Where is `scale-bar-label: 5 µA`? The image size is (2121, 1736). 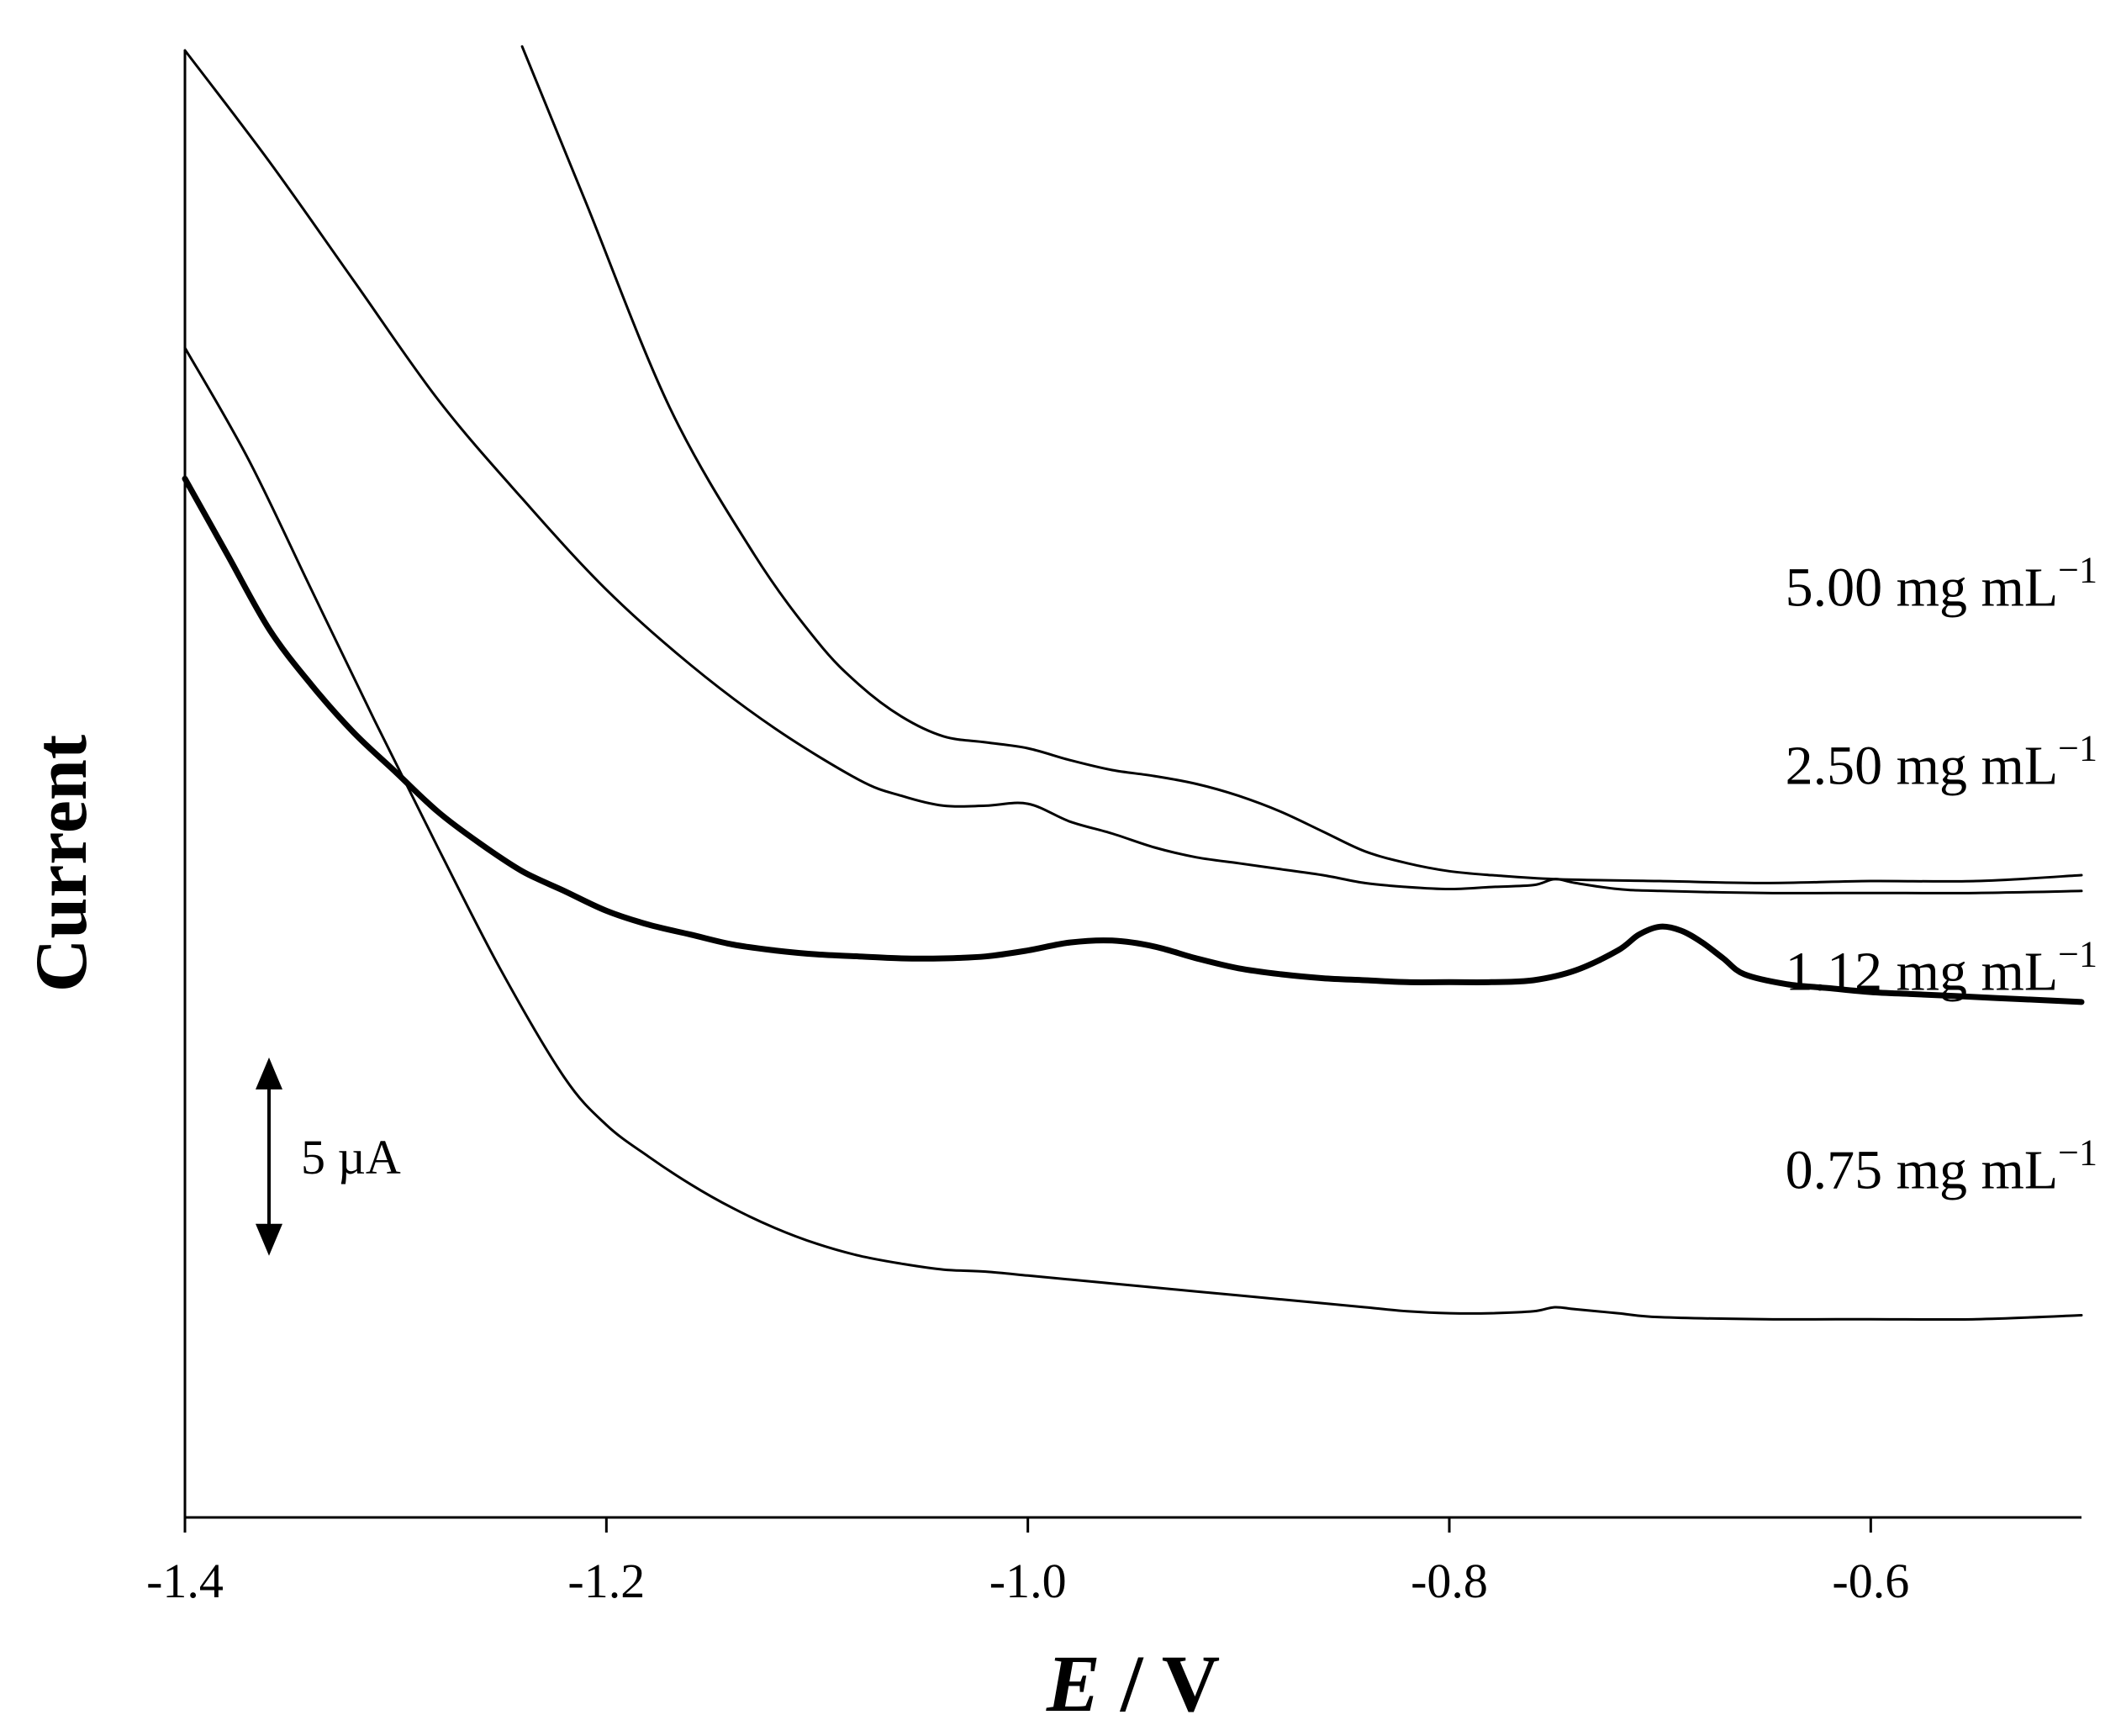 scale-bar-label: 5 µA is located at coordinates (351, 1157).